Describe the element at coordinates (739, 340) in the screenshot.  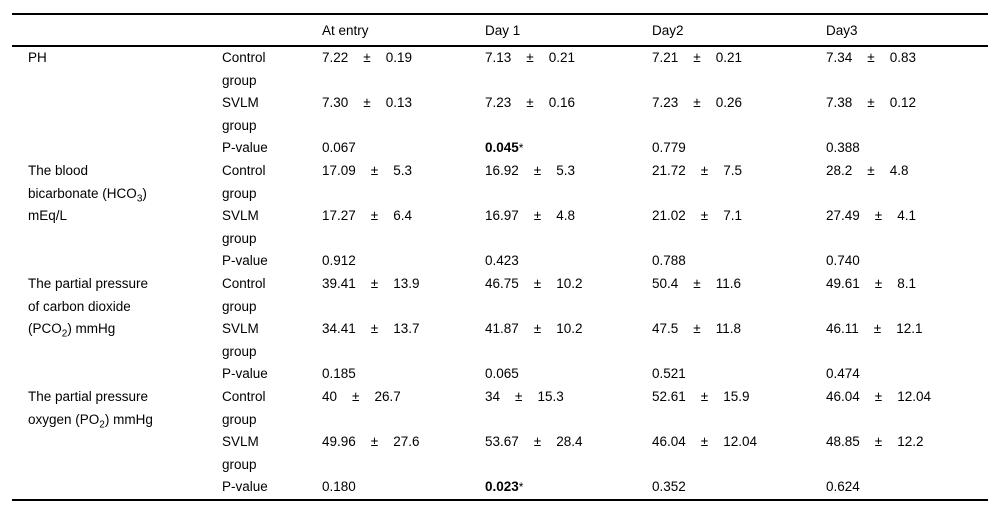
I see `value-cell: 47.5 ±11.8` at that location.